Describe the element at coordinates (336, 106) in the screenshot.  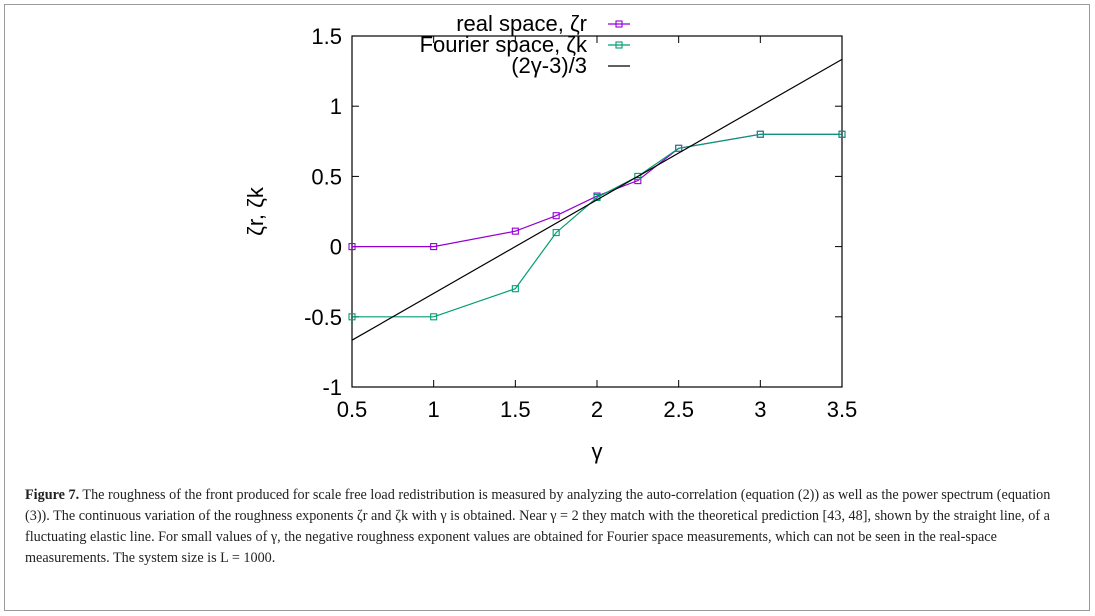
I see `y-tick-label: 1` at that location.